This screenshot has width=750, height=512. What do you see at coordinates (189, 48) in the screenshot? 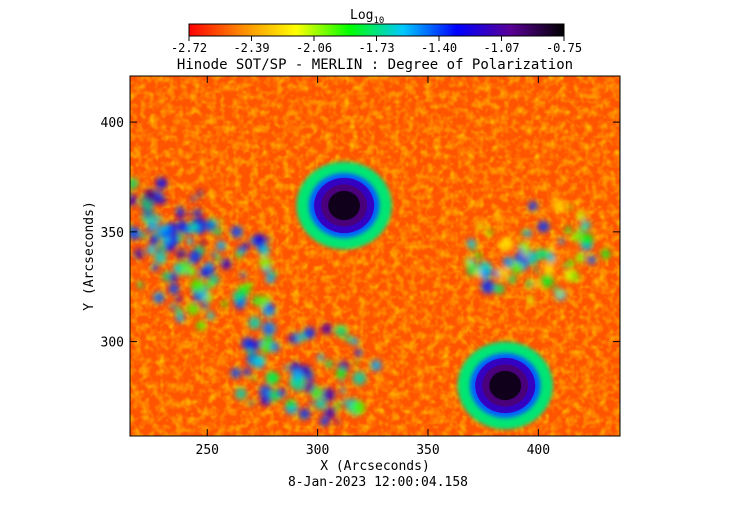
I see `colorbar-tick-label: -2.72` at bounding box center [189, 48].